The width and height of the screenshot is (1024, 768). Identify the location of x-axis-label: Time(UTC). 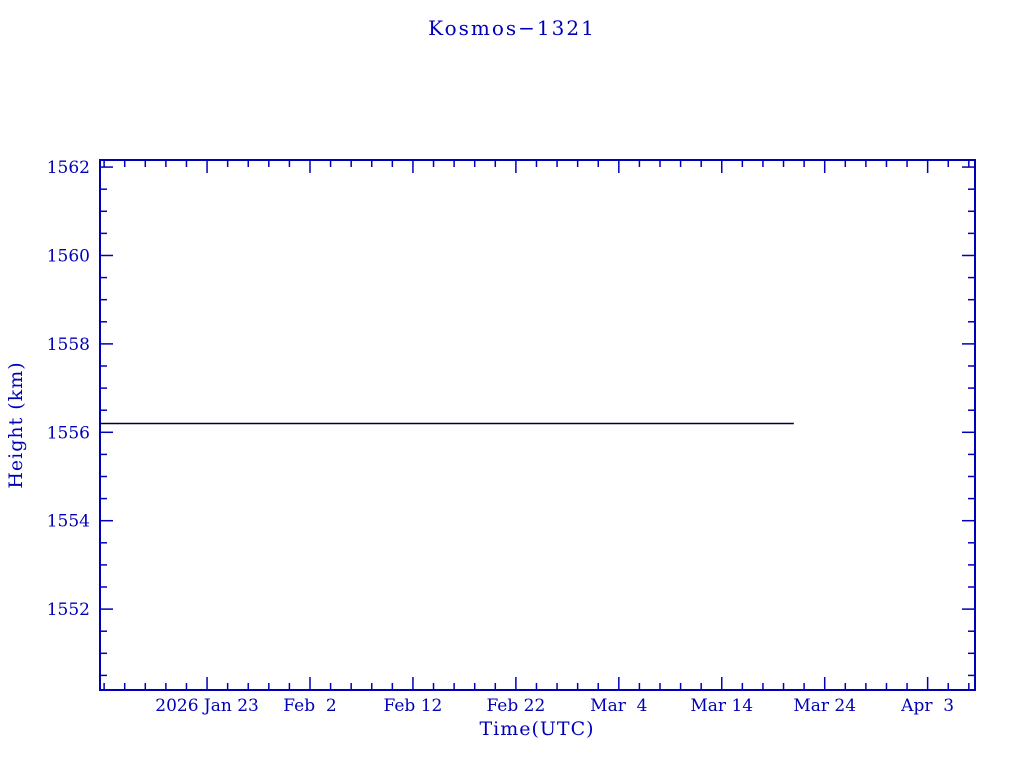
(537, 729).